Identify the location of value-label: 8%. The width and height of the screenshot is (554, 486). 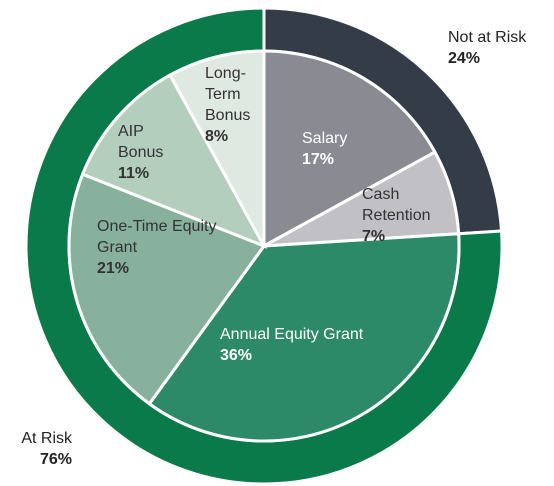
(217, 136).